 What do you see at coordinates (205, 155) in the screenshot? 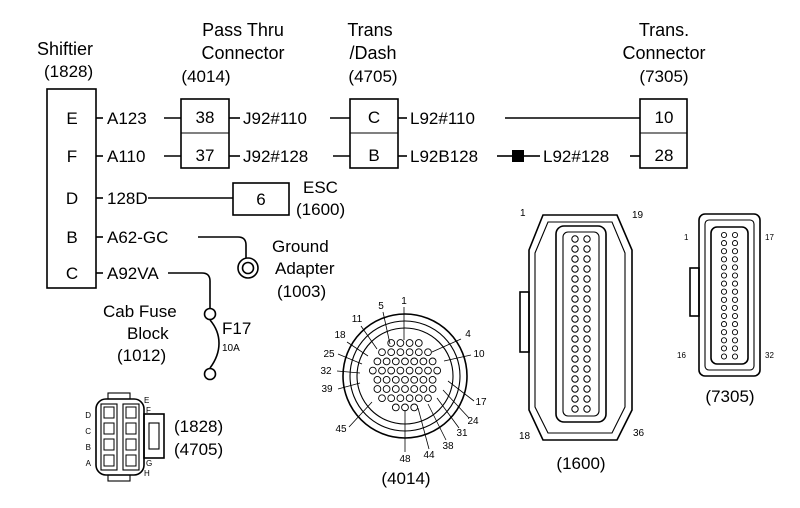
I see `passthru-pin-37: 37` at bounding box center [205, 155].